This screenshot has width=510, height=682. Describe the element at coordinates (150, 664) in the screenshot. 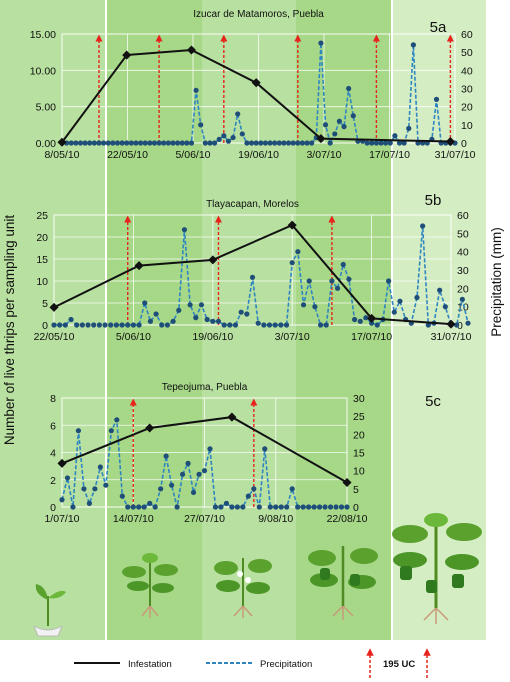

I see `legend-infestation-label: Infestation` at that location.